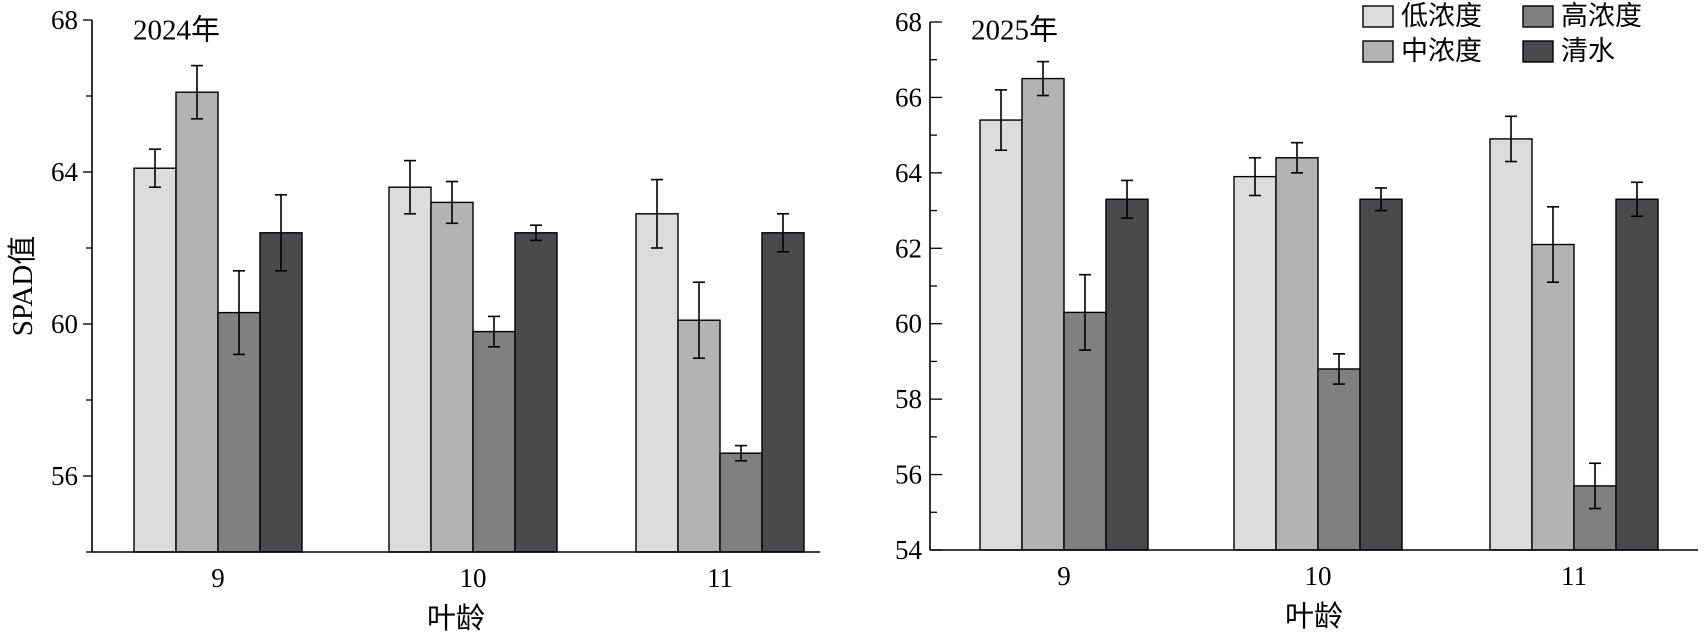  Describe the element at coordinates (657, 383) in the screenshot. I see `bar-2024年-低浓度-11` at that location.